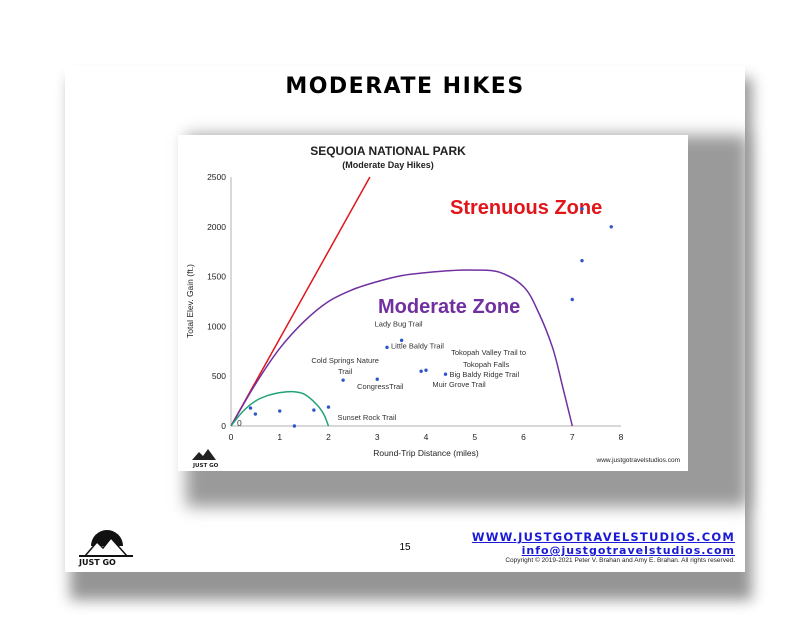 The width and height of the screenshot is (810, 639). Describe the element at coordinates (219, 376) in the screenshot. I see `y-tick-label: 500` at that location.